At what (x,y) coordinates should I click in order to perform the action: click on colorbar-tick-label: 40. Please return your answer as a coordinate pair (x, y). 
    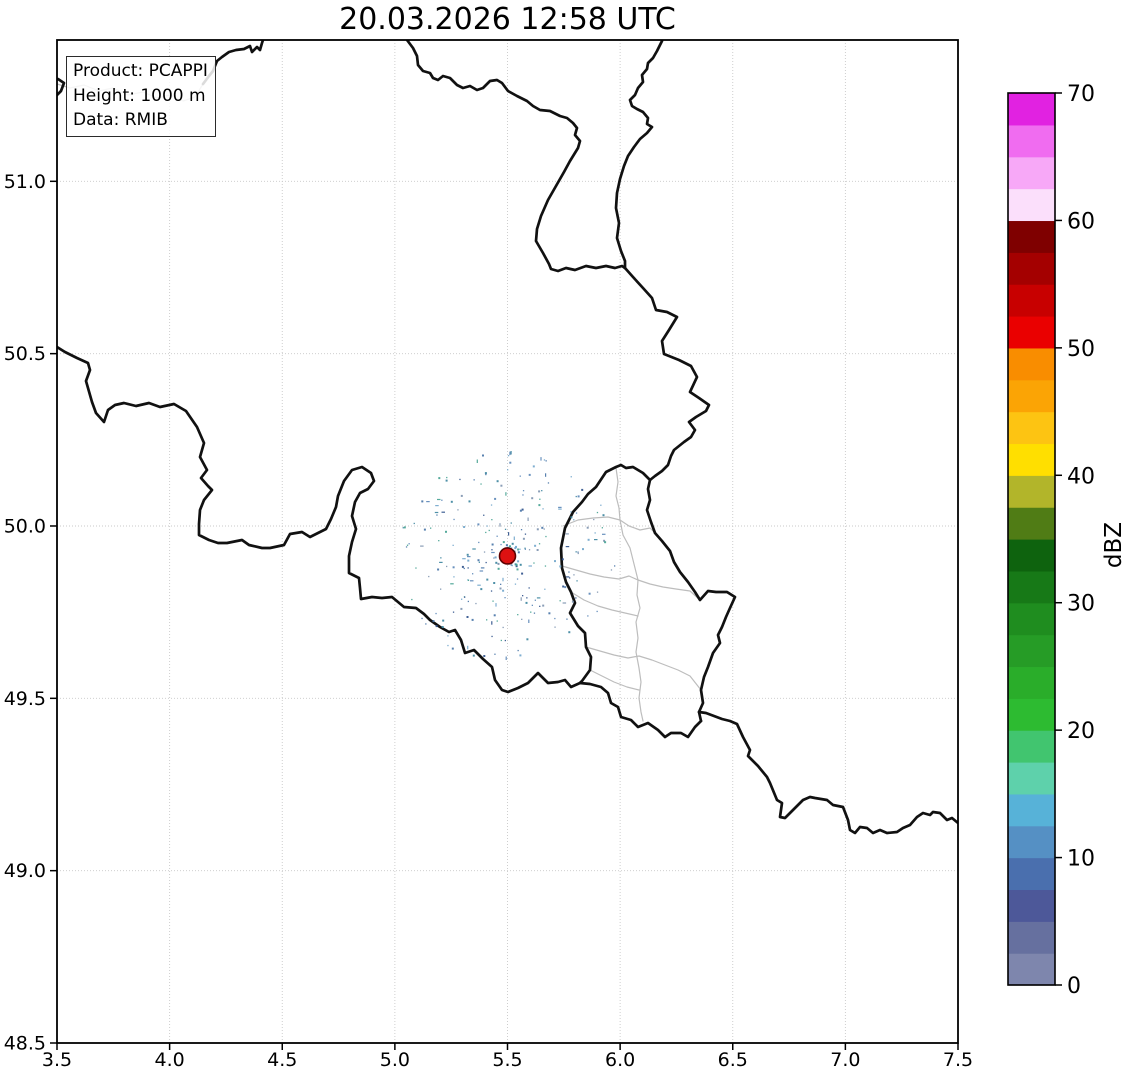
    Looking at the image, I should click on (1081, 476).